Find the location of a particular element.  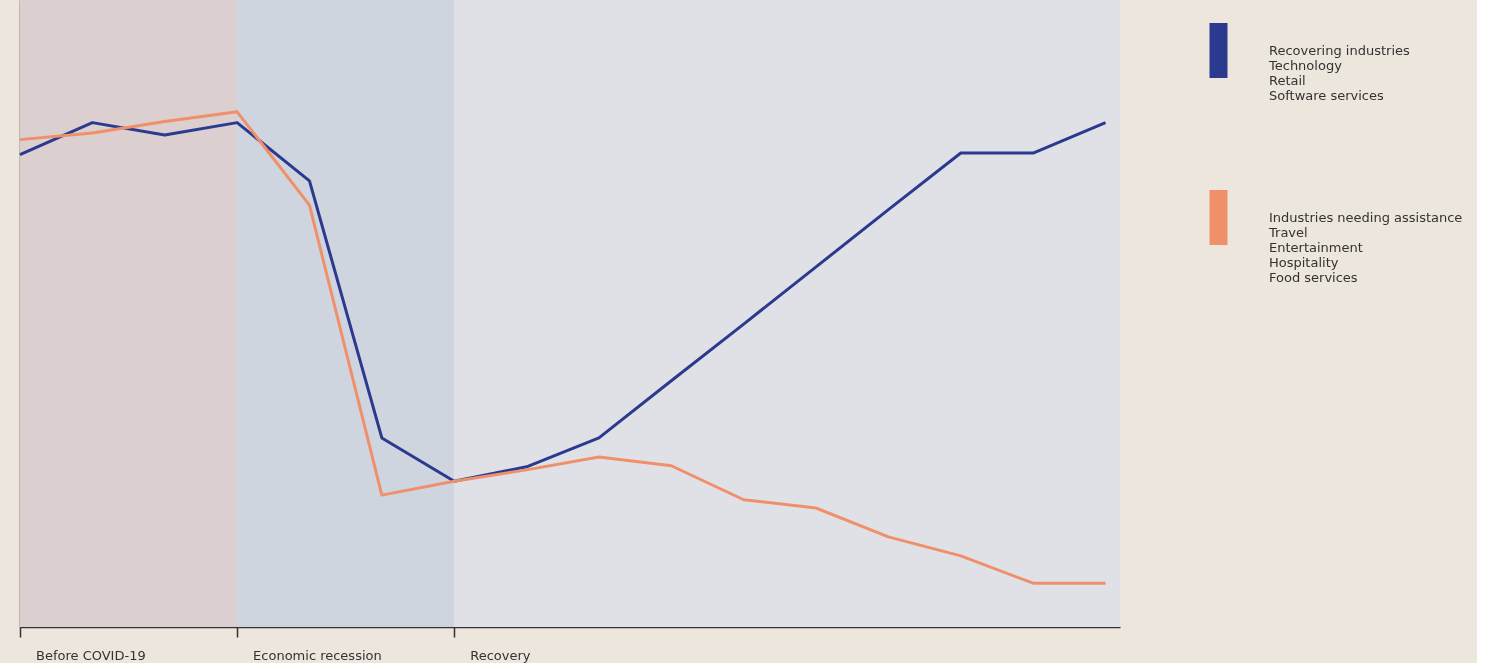

text: Recovery is located at coordinates (500, 655).